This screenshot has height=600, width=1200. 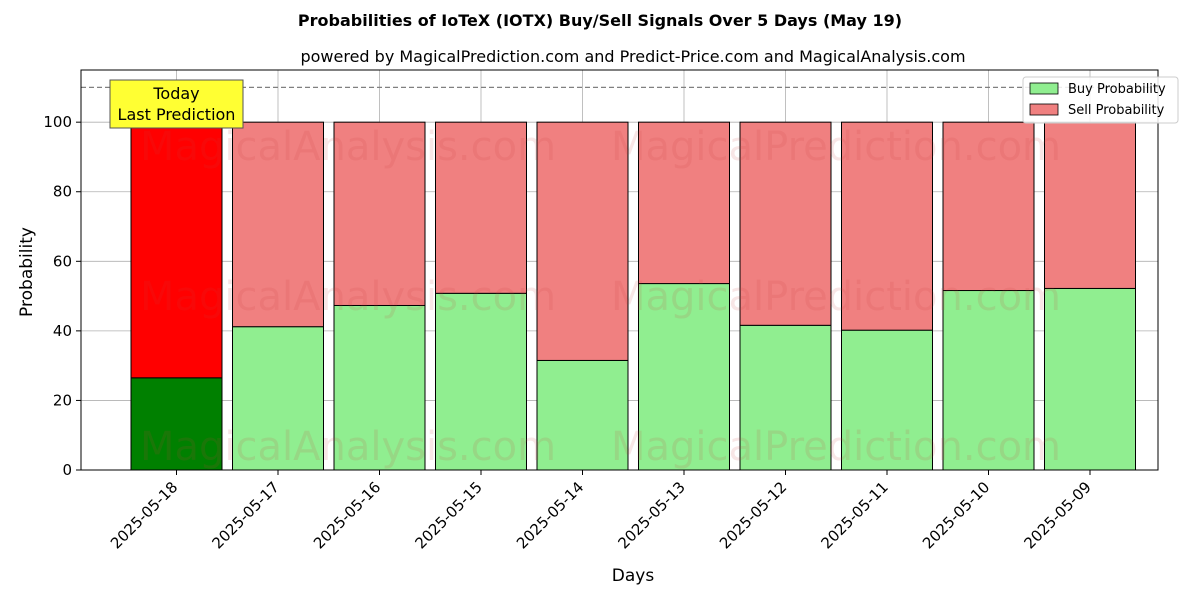 I want to click on x-tick-label: 2025-05-09, so click(x=1057, y=515).